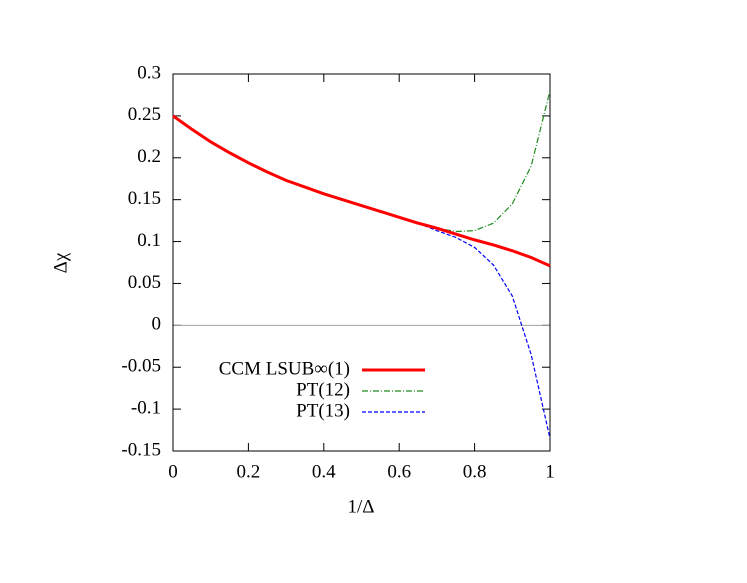 The image size is (747, 583). I want to click on y-tick-label: 0.1, so click(149, 240).